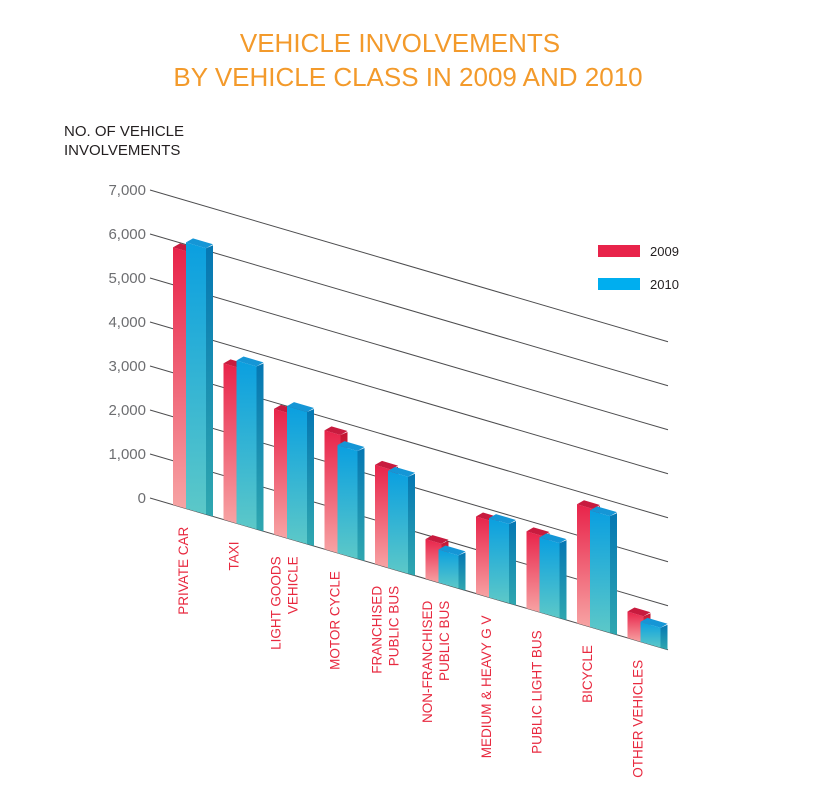 This screenshot has height=804, width=816. I want to click on bar-2009-7-top, so click(538, 532).